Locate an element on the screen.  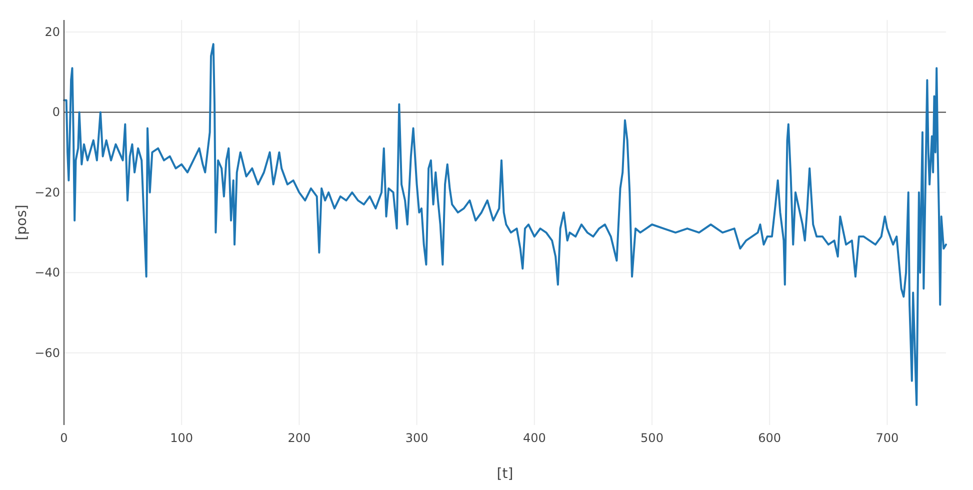
y-tick-label: 0 is located at coordinates (56, 112).